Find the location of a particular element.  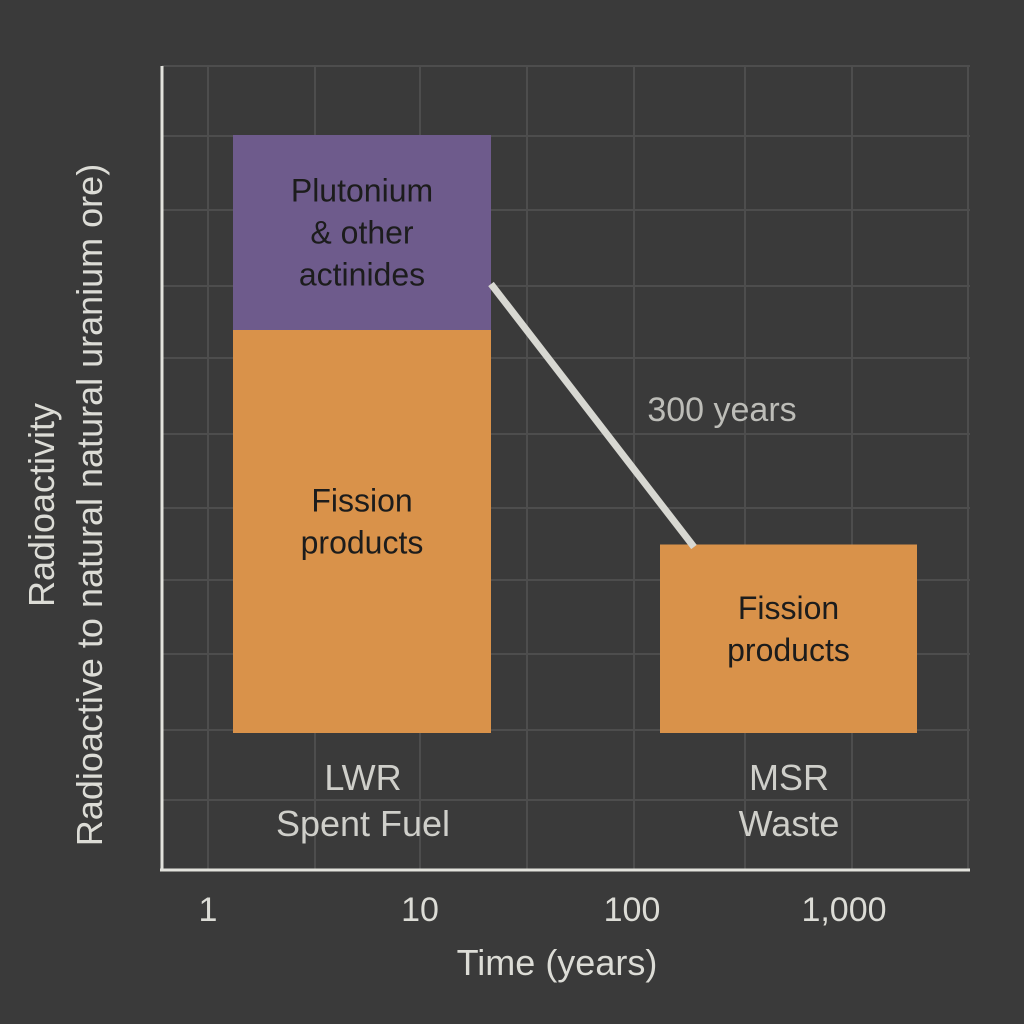

x-tick-label: 1 is located at coordinates (208, 910).